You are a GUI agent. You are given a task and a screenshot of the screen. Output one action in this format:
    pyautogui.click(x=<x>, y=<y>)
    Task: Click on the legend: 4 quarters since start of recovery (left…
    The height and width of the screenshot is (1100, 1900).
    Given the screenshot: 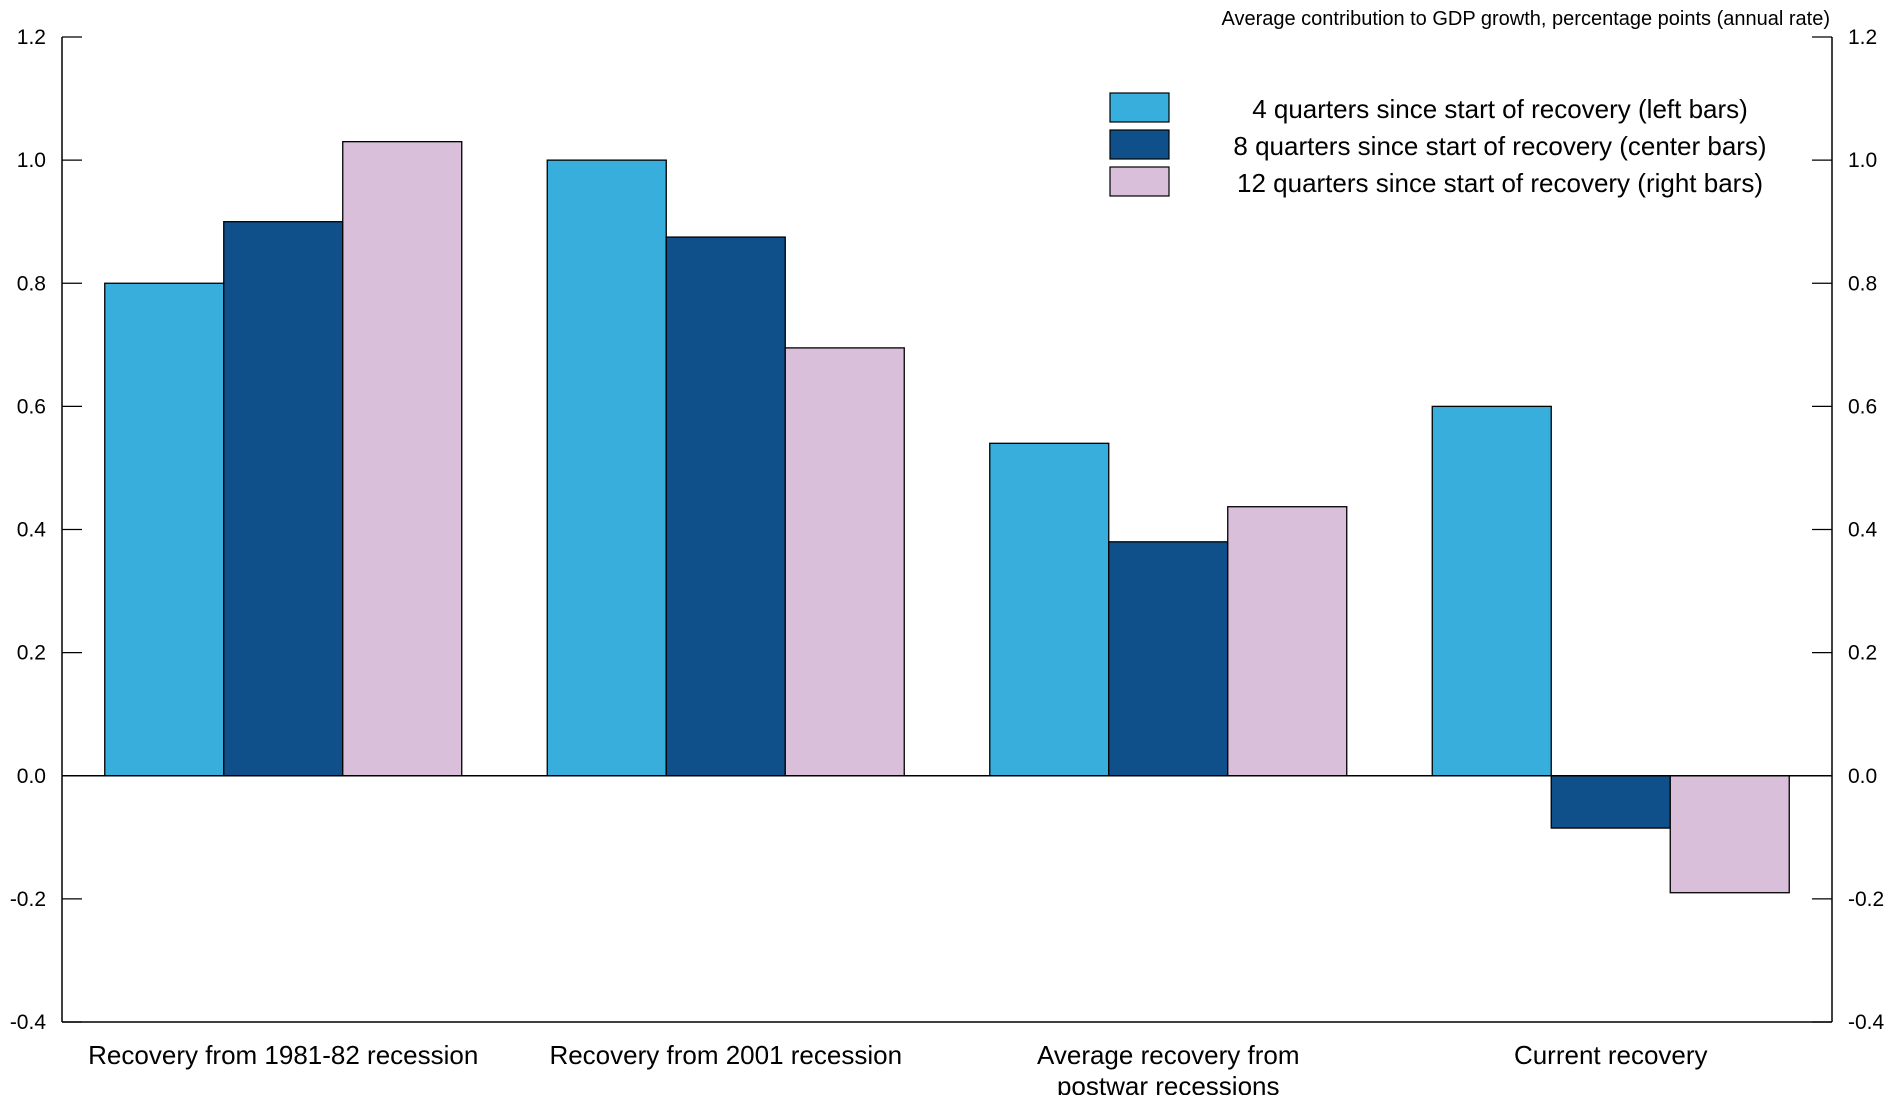 What is the action you would take?
    pyautogui.click(x=1438, y=145)
    